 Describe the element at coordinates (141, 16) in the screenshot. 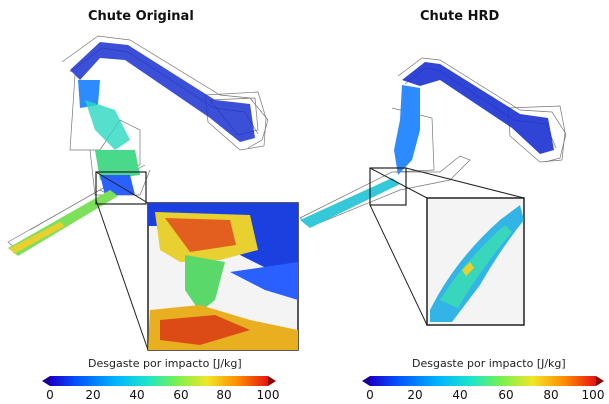

I see `panel-title-original: Chute Original` at that location.